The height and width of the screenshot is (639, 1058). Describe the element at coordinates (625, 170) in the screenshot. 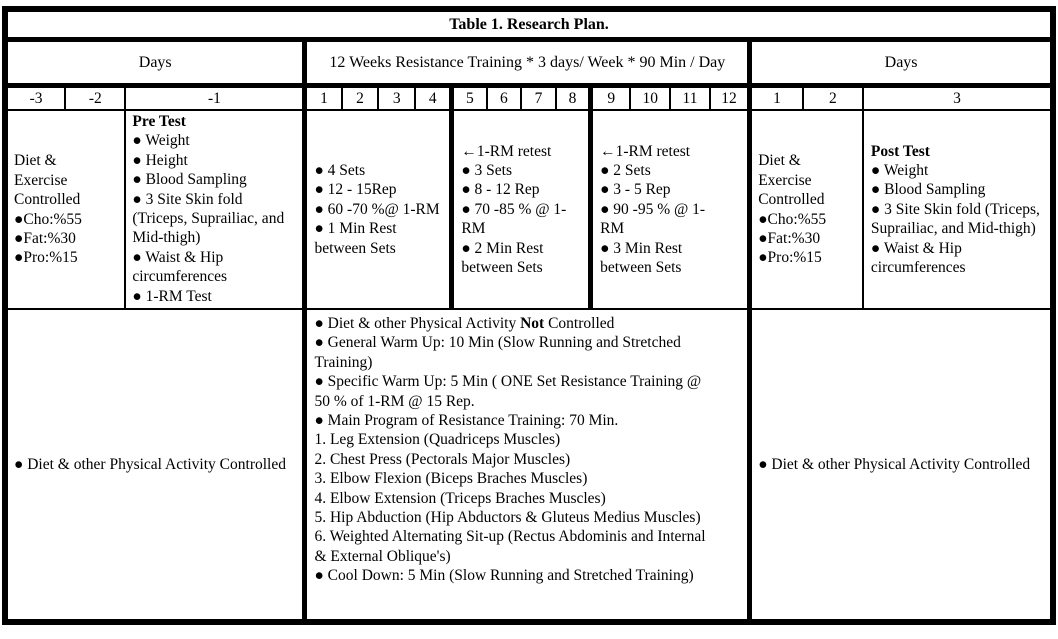

I see `list-item: ● 2 Sets` at that location.